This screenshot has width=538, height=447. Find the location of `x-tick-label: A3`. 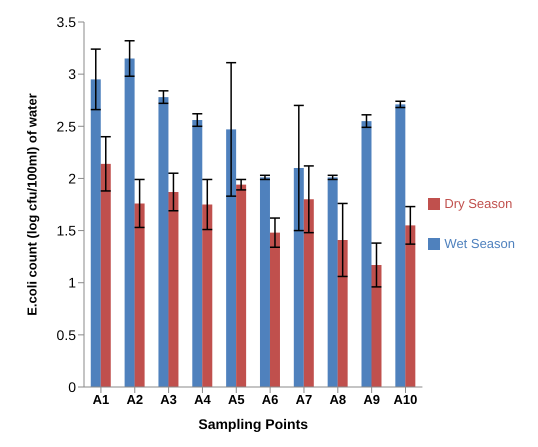

x-tick-label: A3 is located at coordinates (168, 400).